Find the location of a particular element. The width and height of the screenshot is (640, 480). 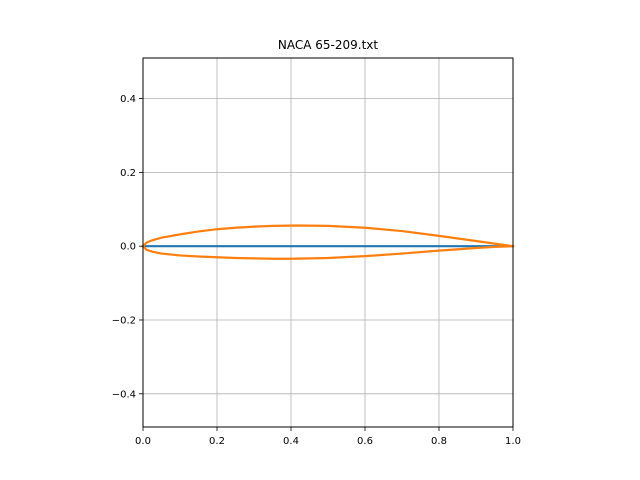

y-tick-label: 0.2 is located at coordinates (128, 173).